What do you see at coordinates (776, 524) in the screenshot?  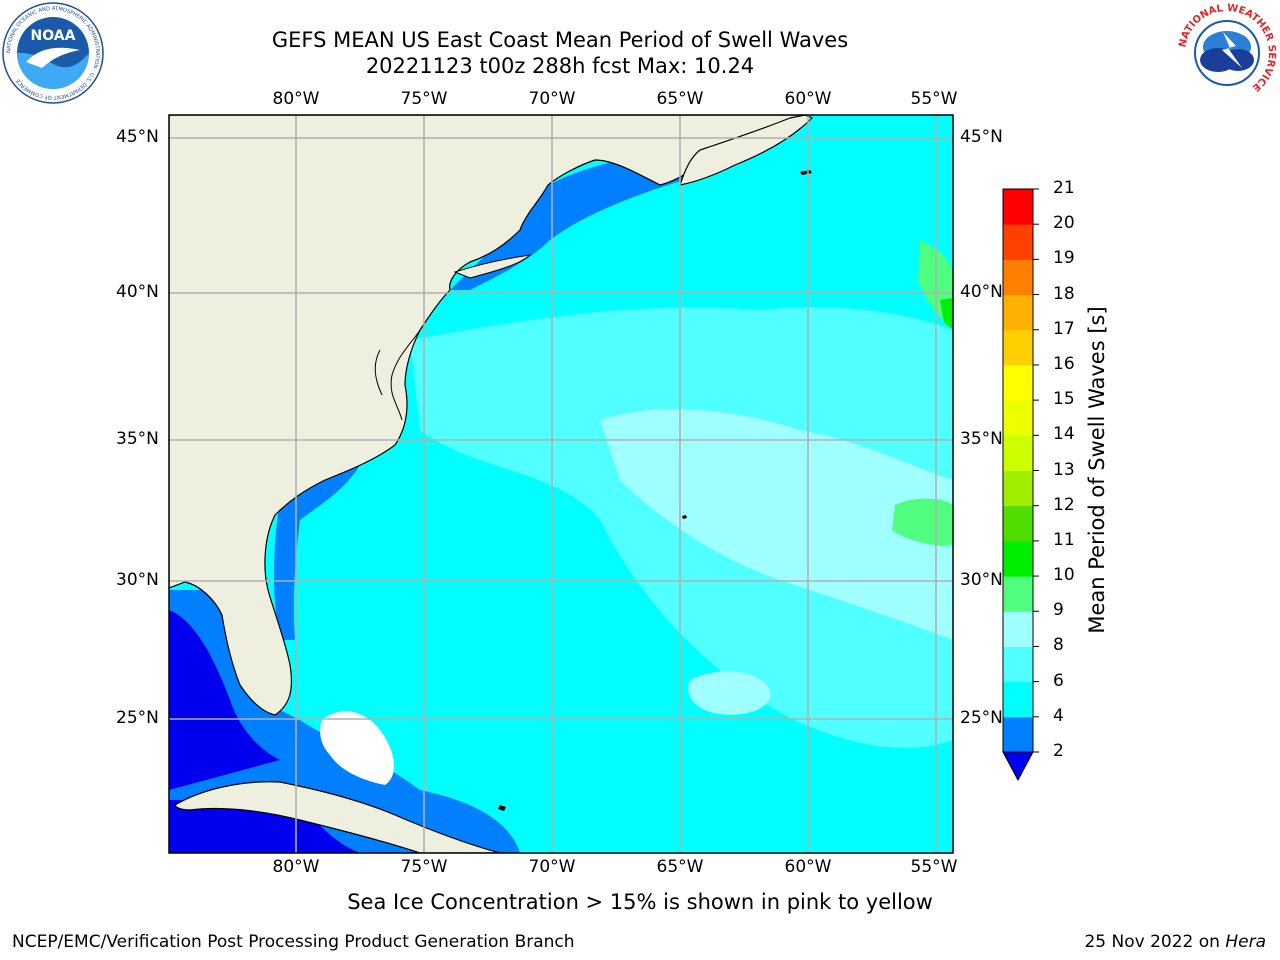 I see `swell-8-9-region` at bounding box center [776, 524].